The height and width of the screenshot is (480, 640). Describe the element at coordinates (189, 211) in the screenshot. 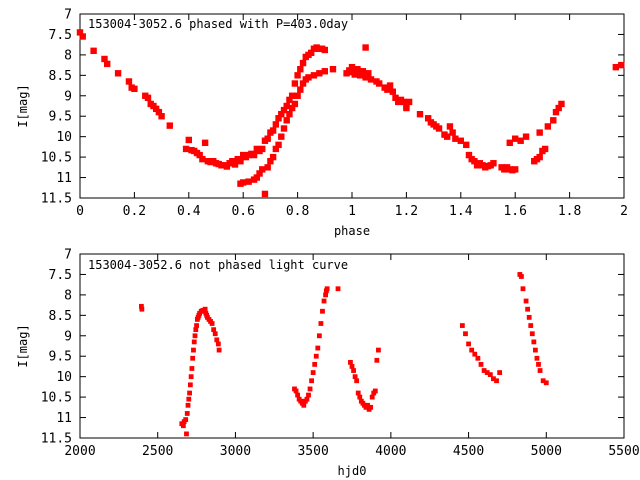

I see `x-tick-label: 0.4` at that location.